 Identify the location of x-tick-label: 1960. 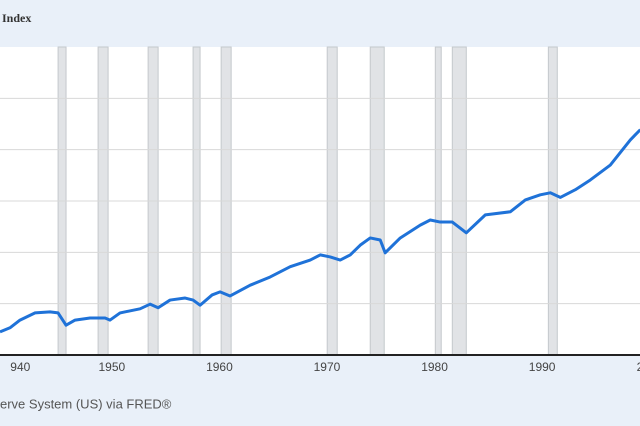
(219, 367).